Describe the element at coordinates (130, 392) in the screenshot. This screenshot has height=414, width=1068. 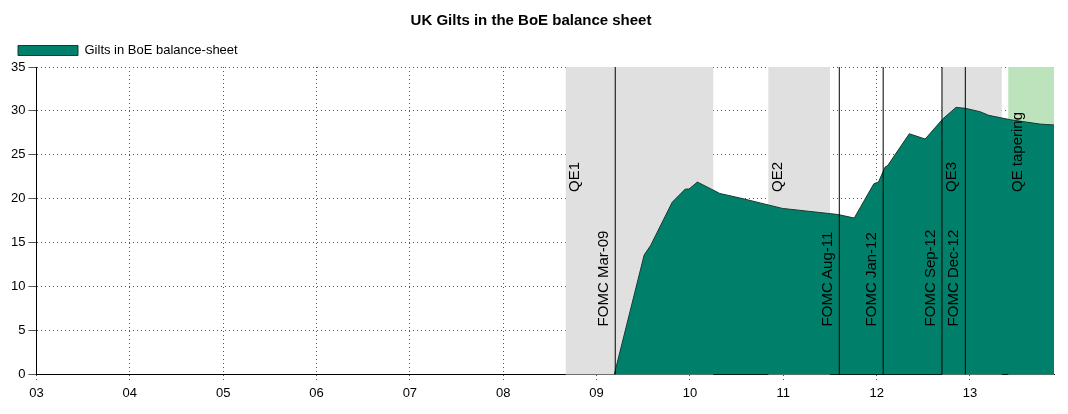
I see `x-tick-label: 04` at that location.